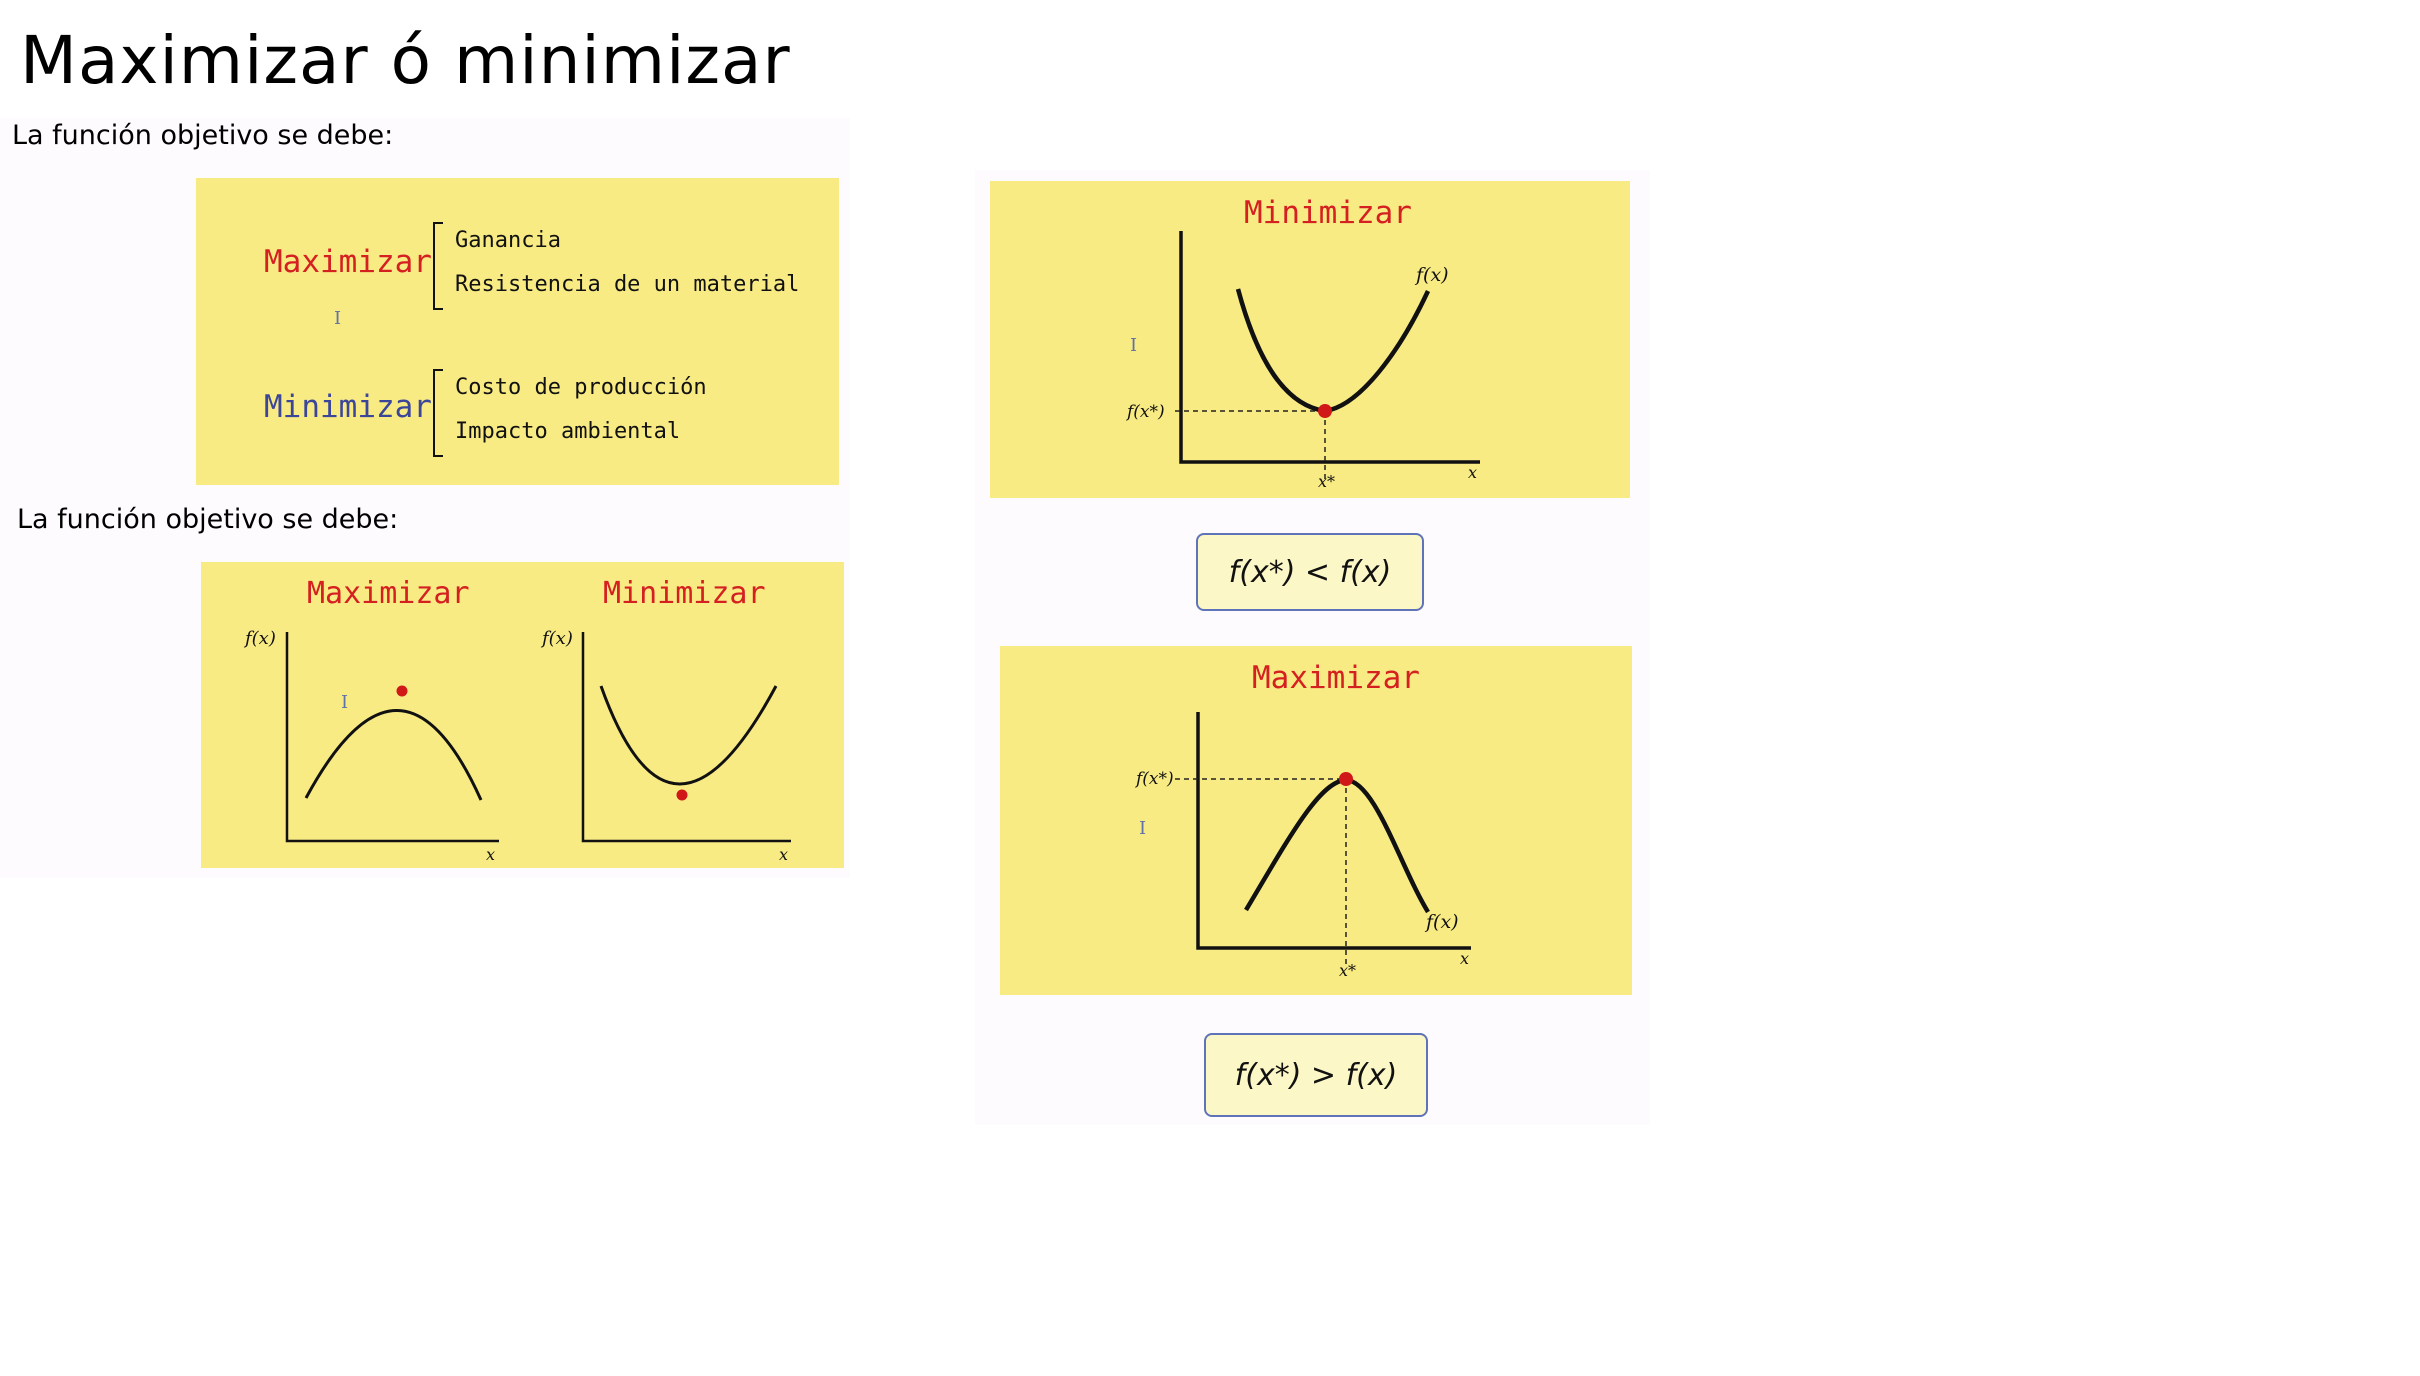 This screenshot has height=1376, width=2420. I want to click on minimize-graph-panel: Minimizar f(x) f(x*) x* x I, so click(1310, 339).